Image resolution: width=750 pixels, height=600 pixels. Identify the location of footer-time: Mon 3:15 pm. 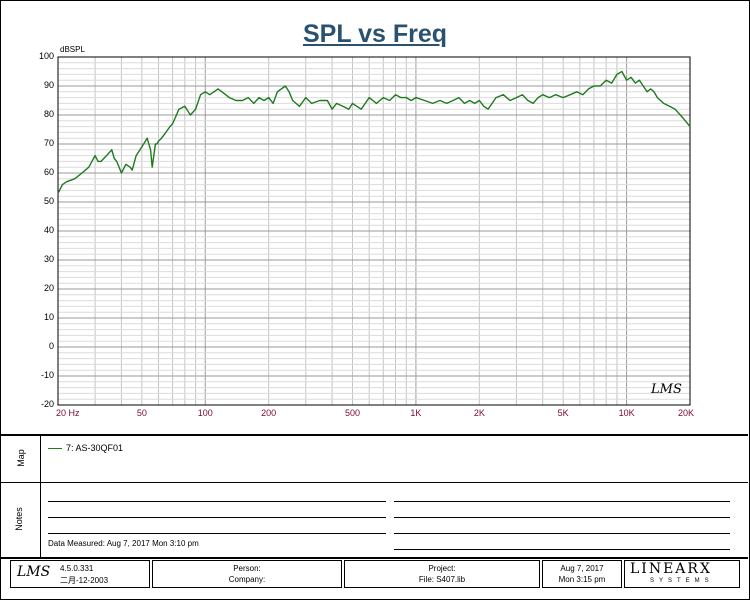
(582, 579).